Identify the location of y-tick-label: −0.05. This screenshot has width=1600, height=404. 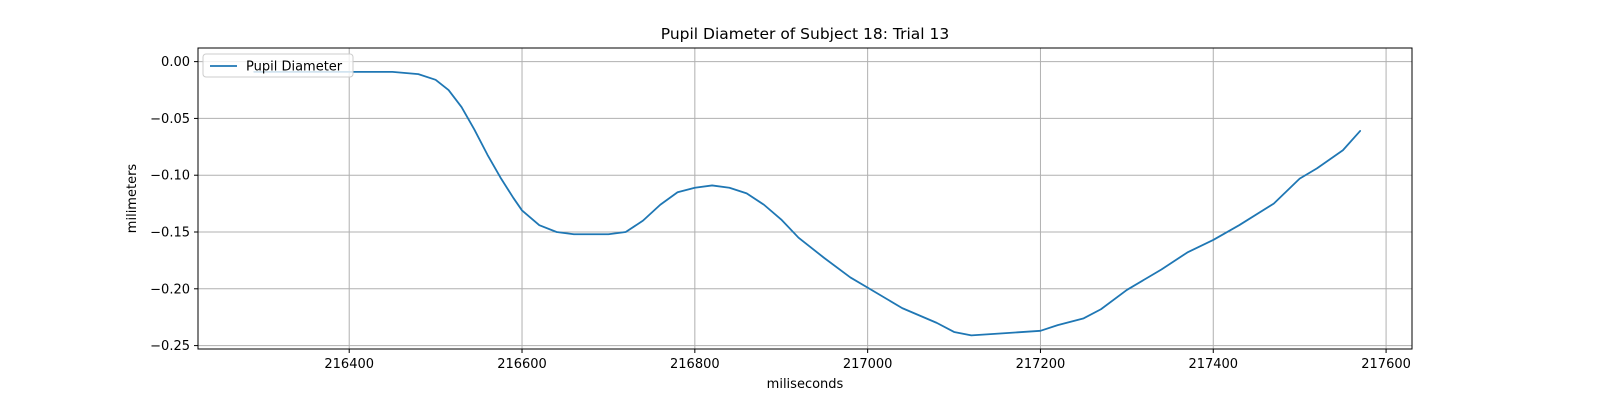
(170, 119).